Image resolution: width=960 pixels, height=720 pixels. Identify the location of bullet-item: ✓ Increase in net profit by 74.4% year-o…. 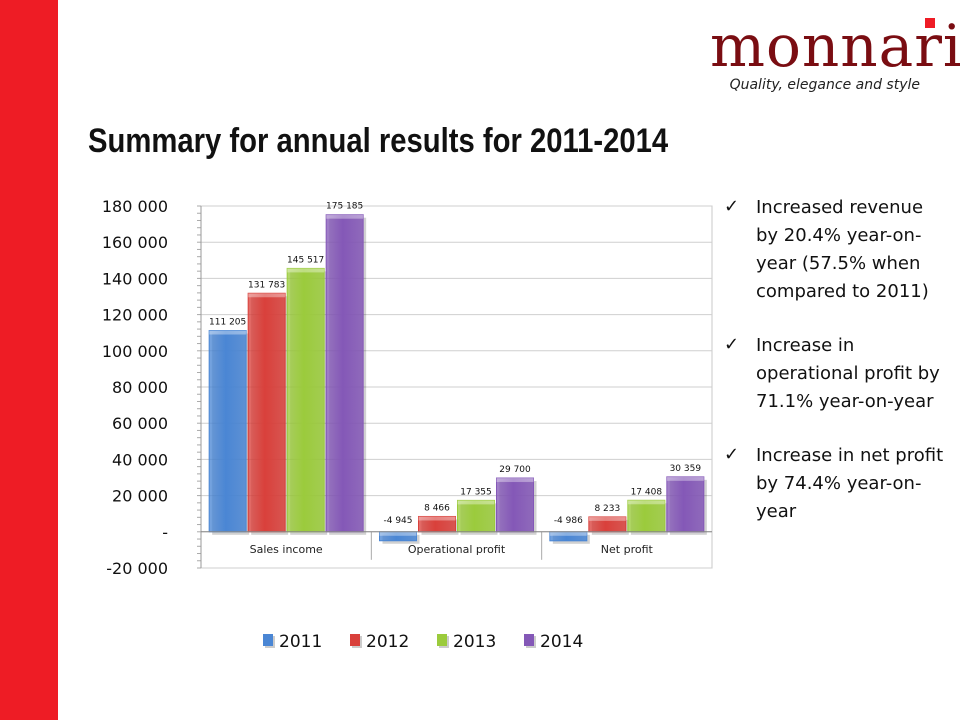
(835, 484).